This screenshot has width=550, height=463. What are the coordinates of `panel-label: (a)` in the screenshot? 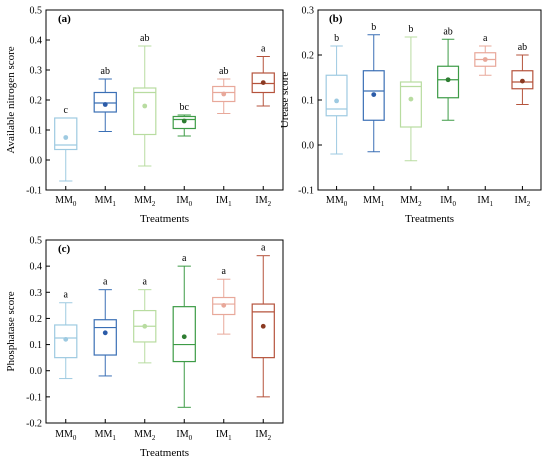 It's located at (64, 19).